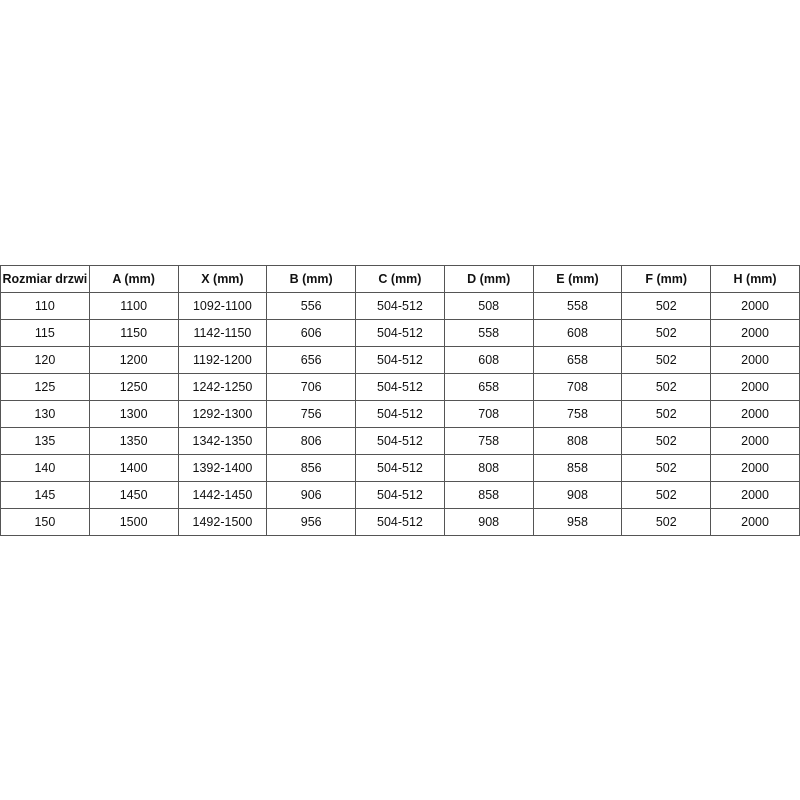 Image resolution: width=800 pixels, height=800 pixels. Describe the element at coordinates (45, 468) in the screenshot. I see `table-cell: 140` at that location.